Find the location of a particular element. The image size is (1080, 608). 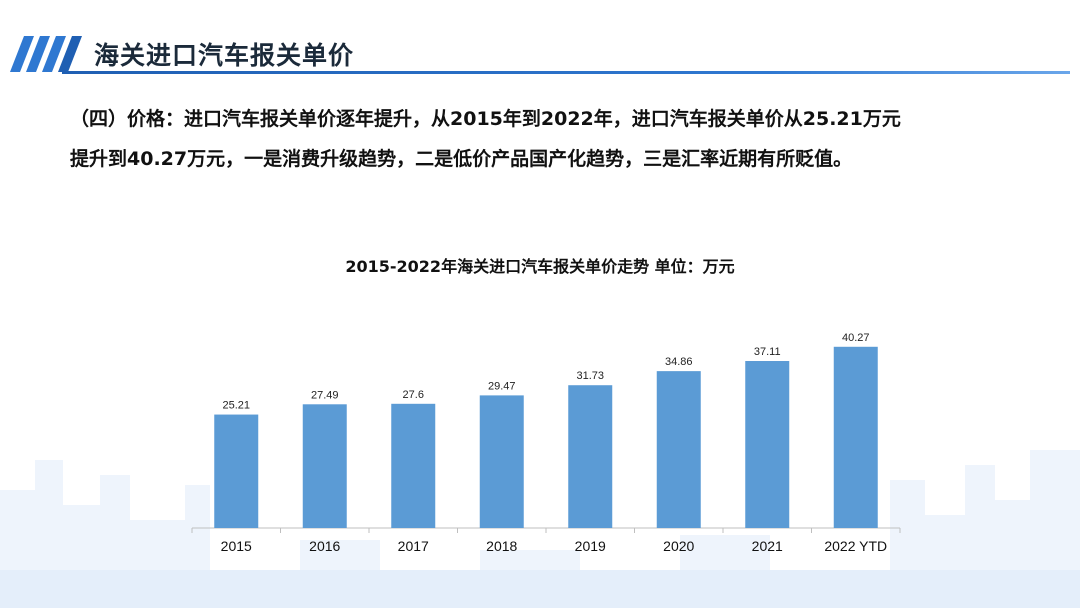

data-label: 27.6 is located at coordinates (413, 395).